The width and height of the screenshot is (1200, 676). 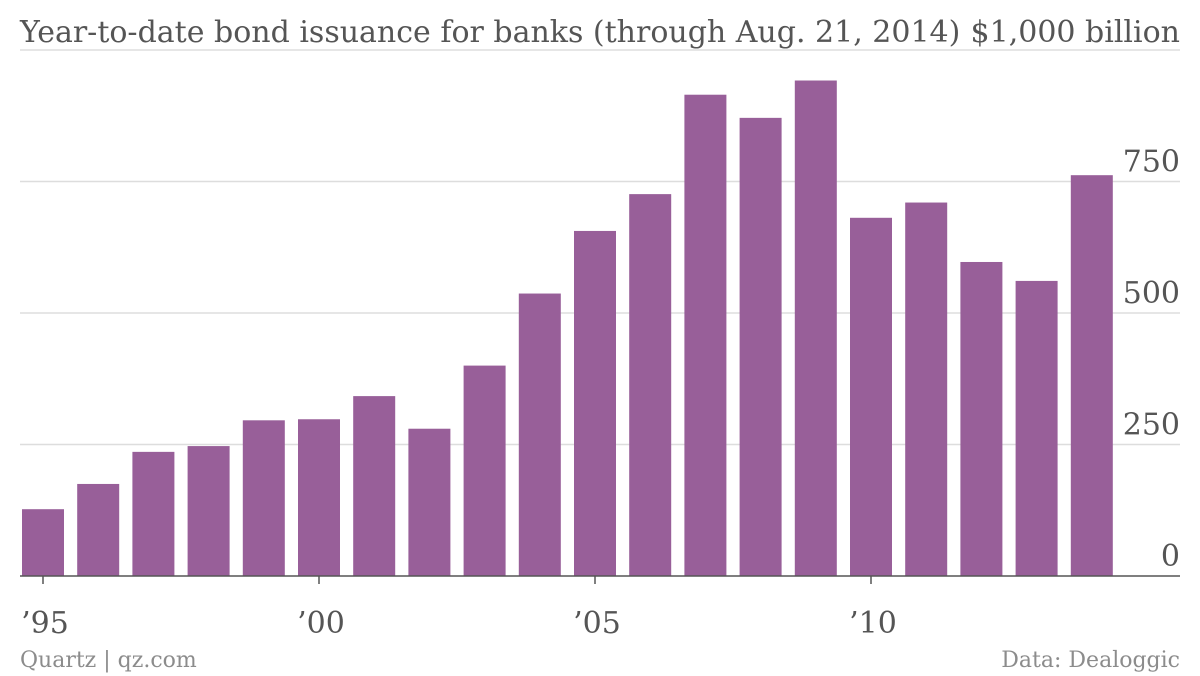 What do you see at coordinates (319, 497) in the screenshot?
I see `bar-2000` at bounding box center [319, 497].